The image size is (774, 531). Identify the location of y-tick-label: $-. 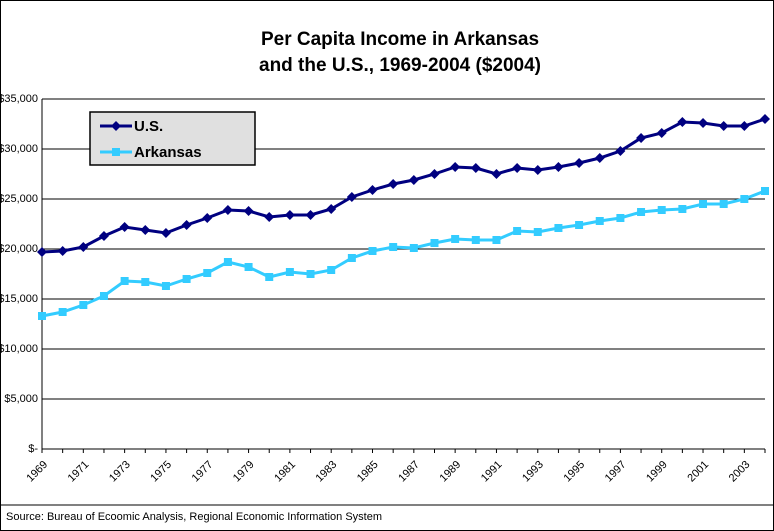
(33, 449).